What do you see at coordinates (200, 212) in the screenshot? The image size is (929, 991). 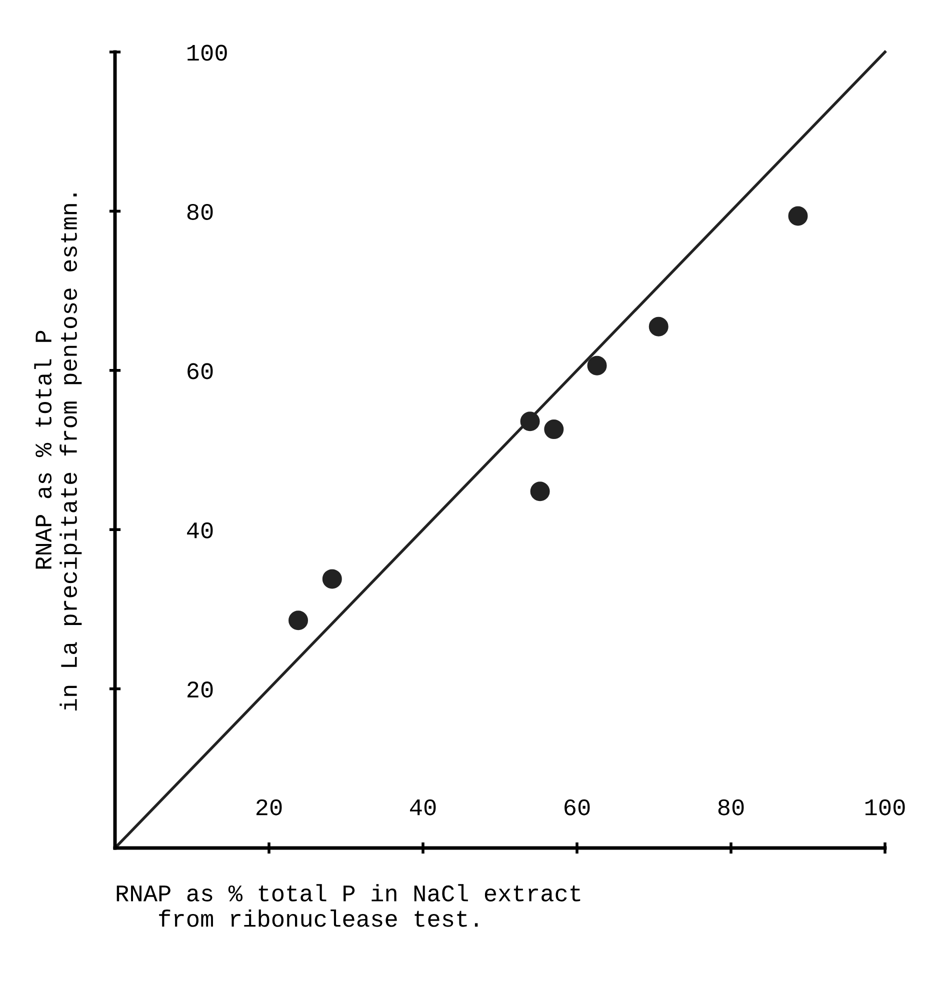 I see `y-tick-label: 80` at bounding box center [200, 212].